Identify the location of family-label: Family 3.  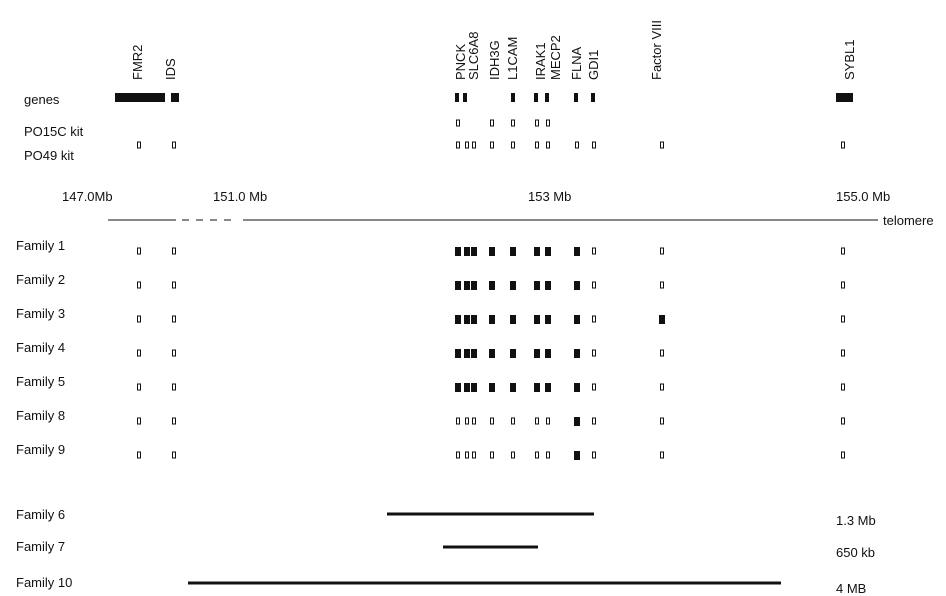
(40, 313).